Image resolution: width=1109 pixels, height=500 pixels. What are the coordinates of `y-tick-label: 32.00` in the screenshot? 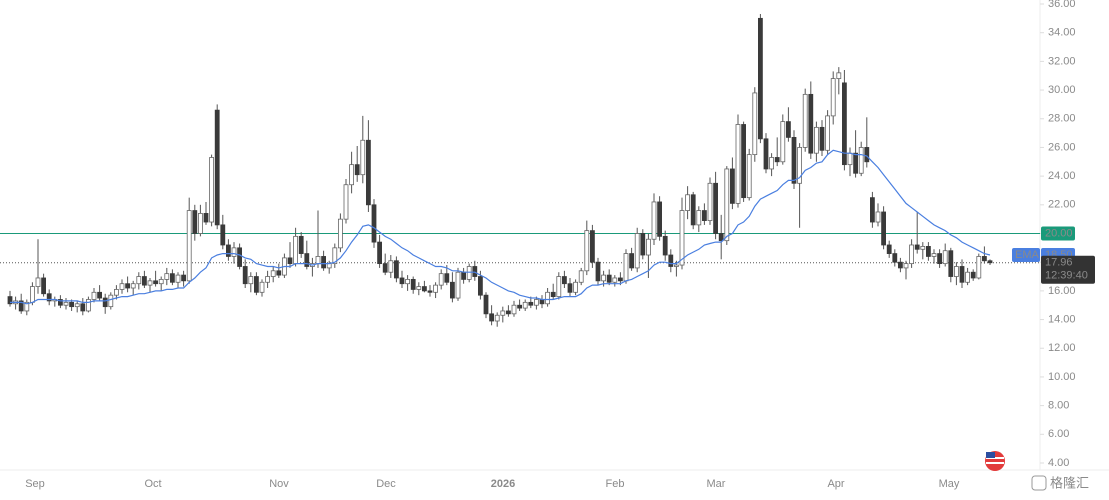 It's located at (1062, 61).